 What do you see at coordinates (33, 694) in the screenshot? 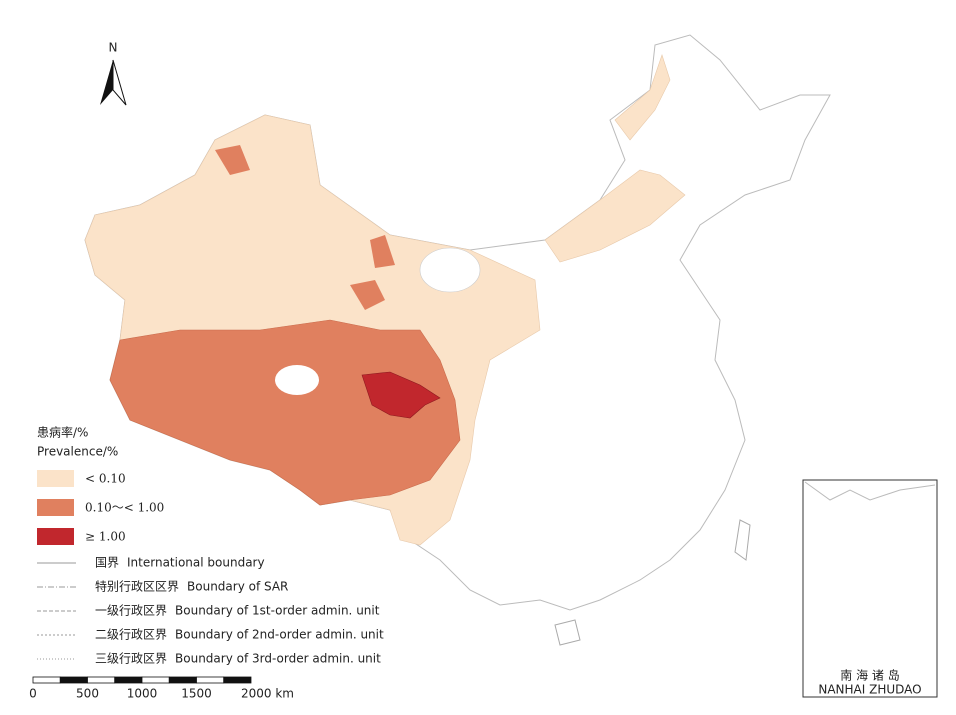
I see `scale-label: 0` at bounding box center [33, 694].